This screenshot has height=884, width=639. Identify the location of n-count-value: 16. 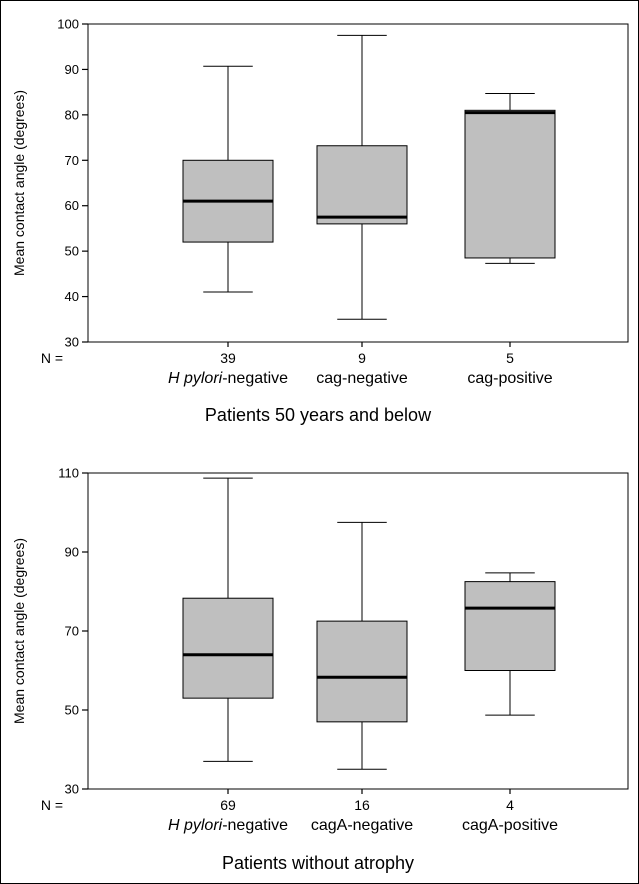
(362, 805).